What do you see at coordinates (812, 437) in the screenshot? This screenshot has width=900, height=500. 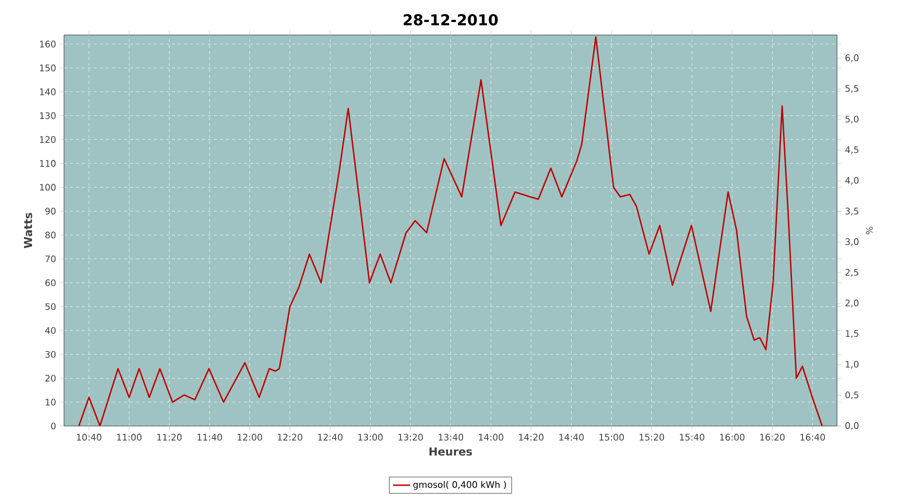 I see `x-tick-label: 16:40` at bounding box center [812, 437].